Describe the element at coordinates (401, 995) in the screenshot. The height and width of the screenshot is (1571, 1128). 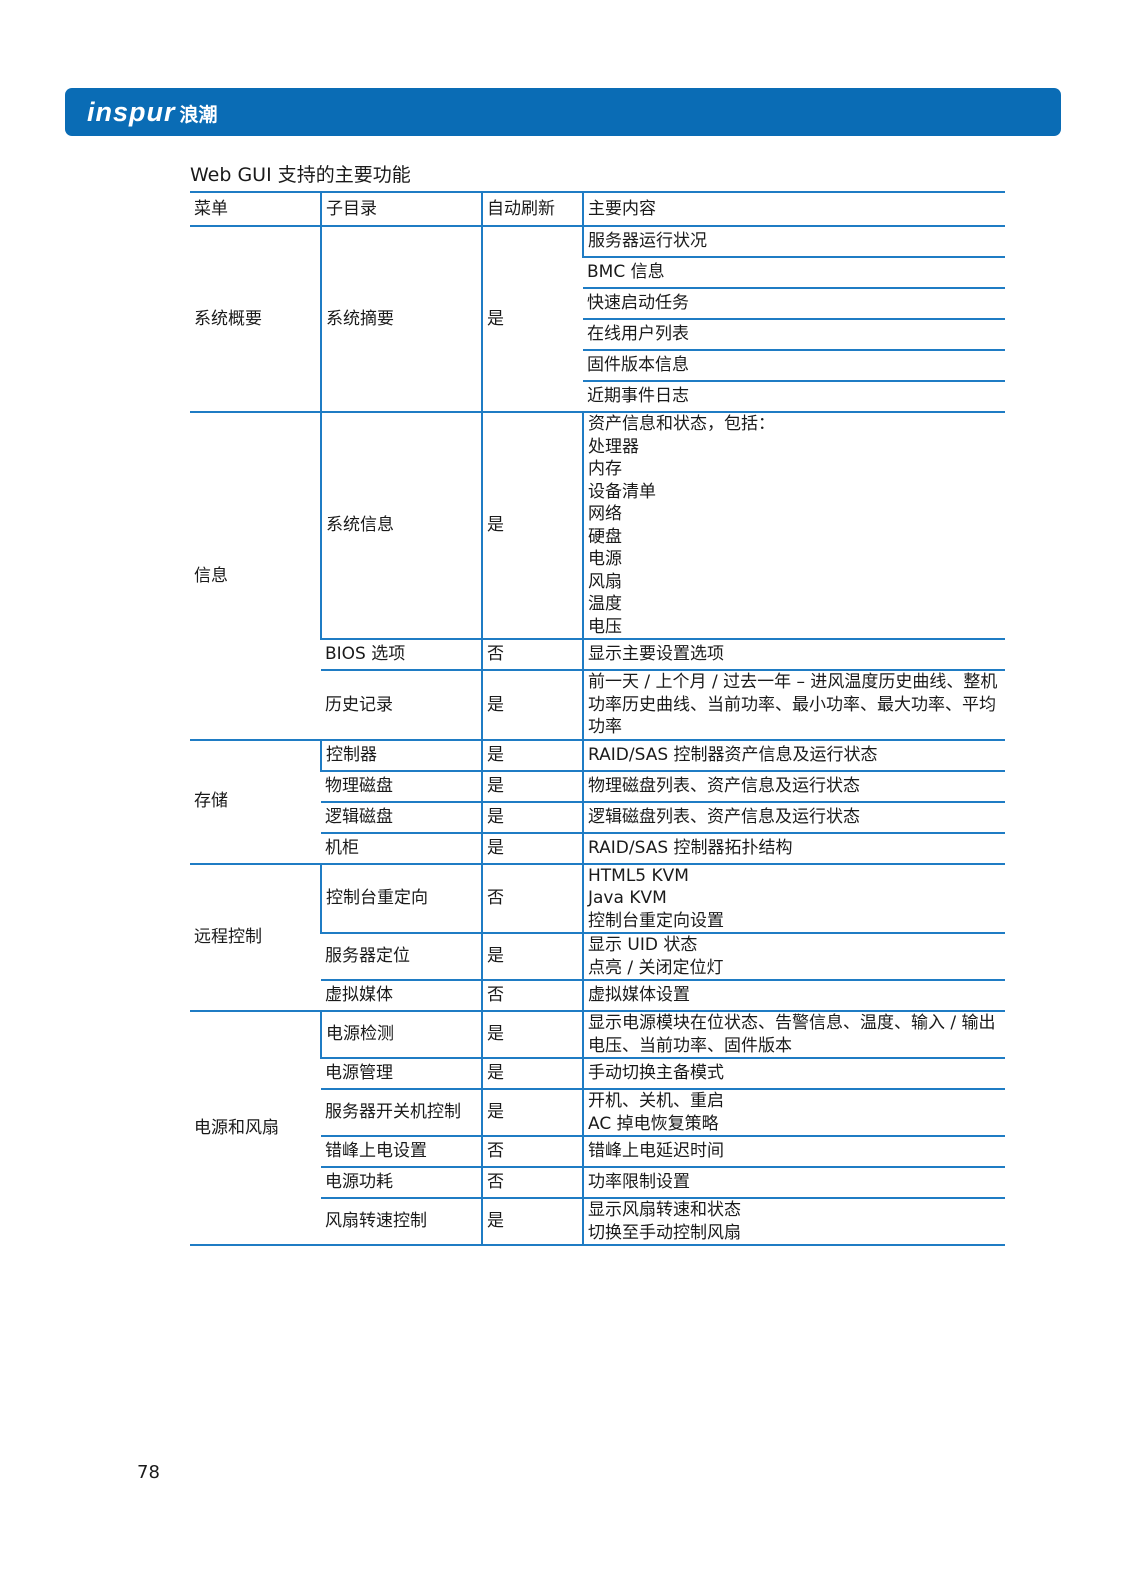
I see `submenu-cell: 虚拟媒体` at that location.